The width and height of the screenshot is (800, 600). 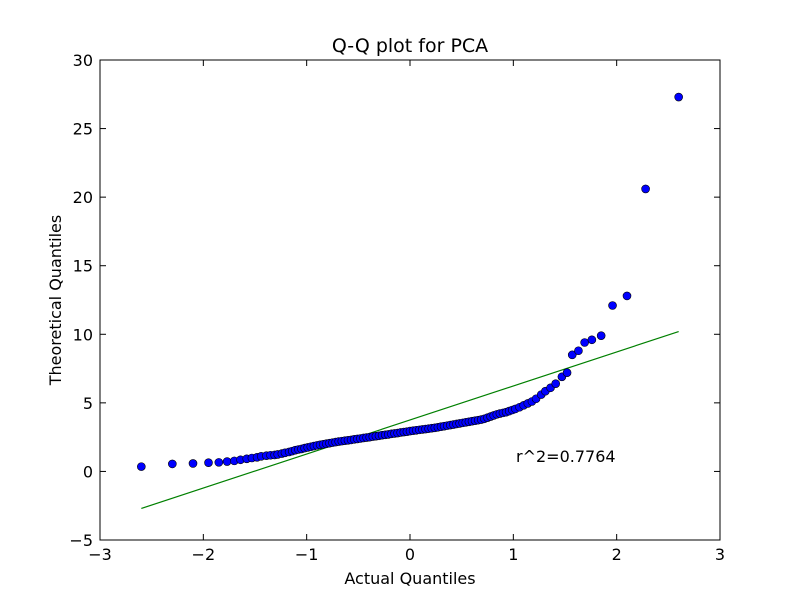 I want to click on x-tick-label: −3, so click(x=100, y=554).